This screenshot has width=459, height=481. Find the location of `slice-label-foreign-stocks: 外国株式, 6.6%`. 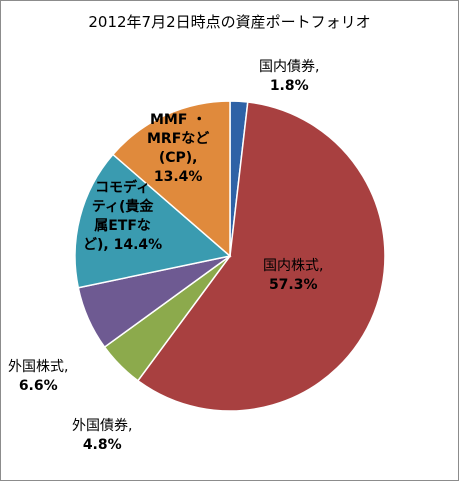

slice-label-foreign-stocks: 外国株式, 6.6% is located at coordinates (38, 376).